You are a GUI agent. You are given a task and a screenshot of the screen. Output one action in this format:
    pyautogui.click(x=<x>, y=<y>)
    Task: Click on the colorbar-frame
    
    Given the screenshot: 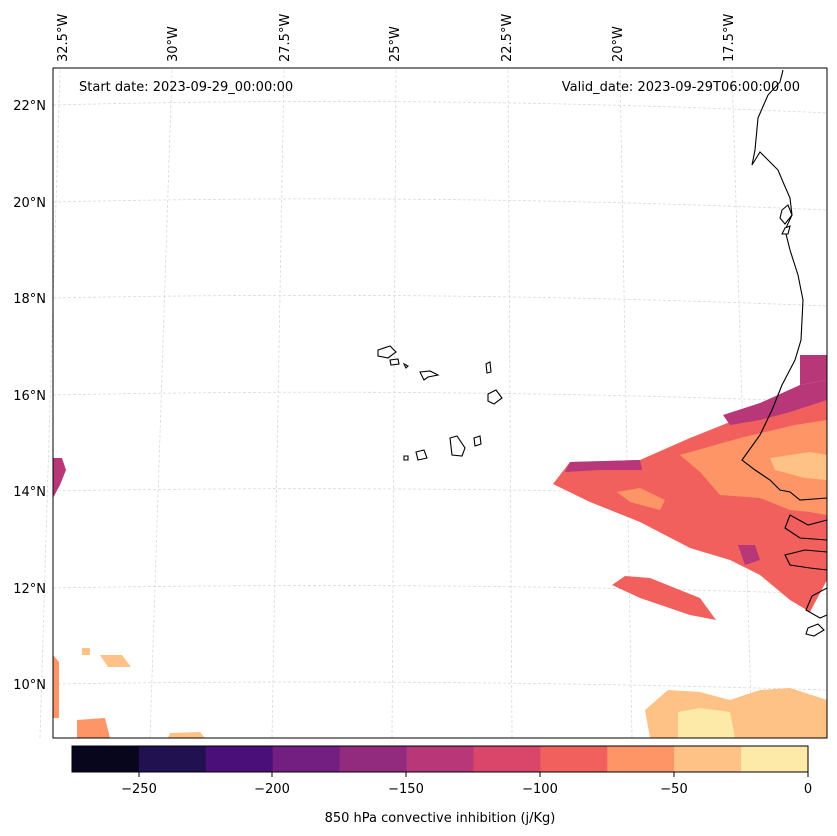 What is the action you would take?
    pyautogui.click(x=440, y=759)
    